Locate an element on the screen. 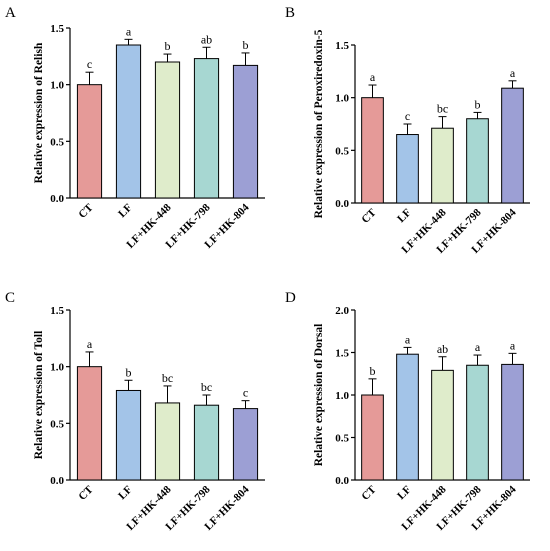 This screenshot has width=550, height=551. y-axis-label: Relative expression of Toll is located at coordinates (39, 395).